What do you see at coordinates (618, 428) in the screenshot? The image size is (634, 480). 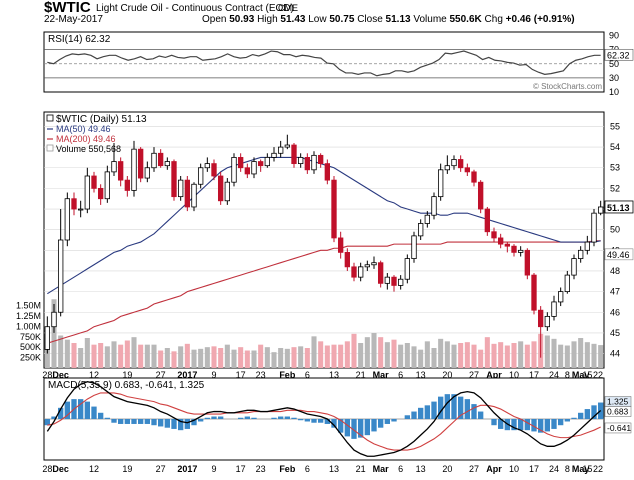 I see `macd-last-box` at bounding box center [618, 428].